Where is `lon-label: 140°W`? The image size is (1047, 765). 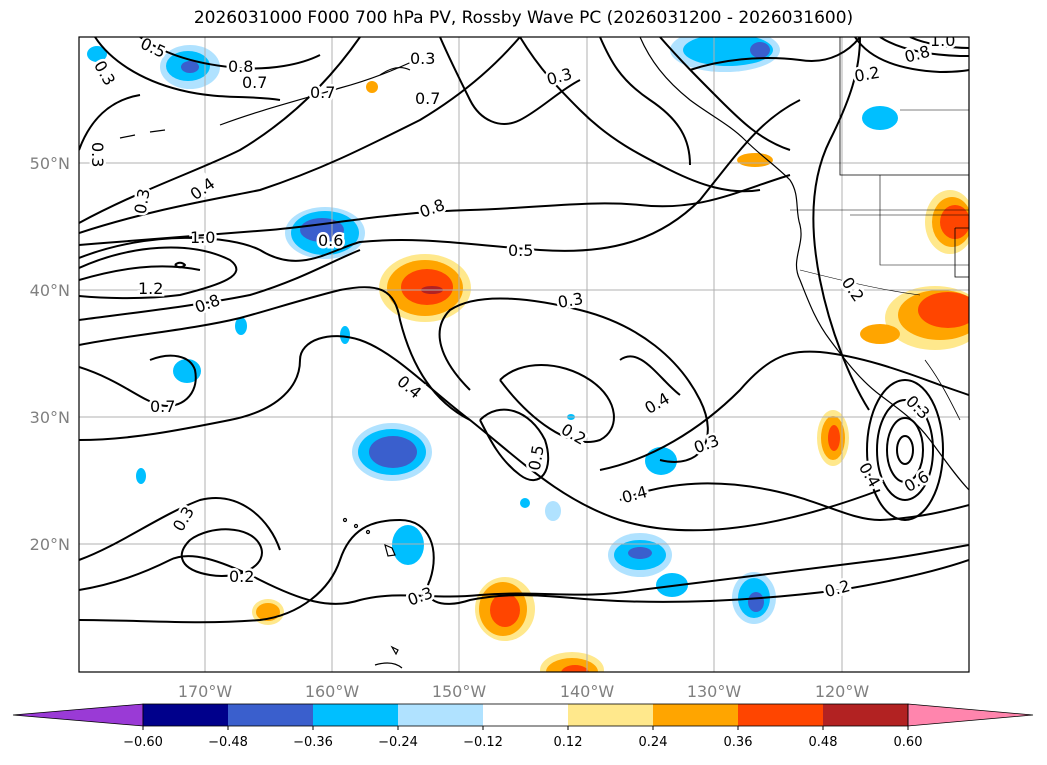
lon-label: 140°W is located at coordinates (587, 691).